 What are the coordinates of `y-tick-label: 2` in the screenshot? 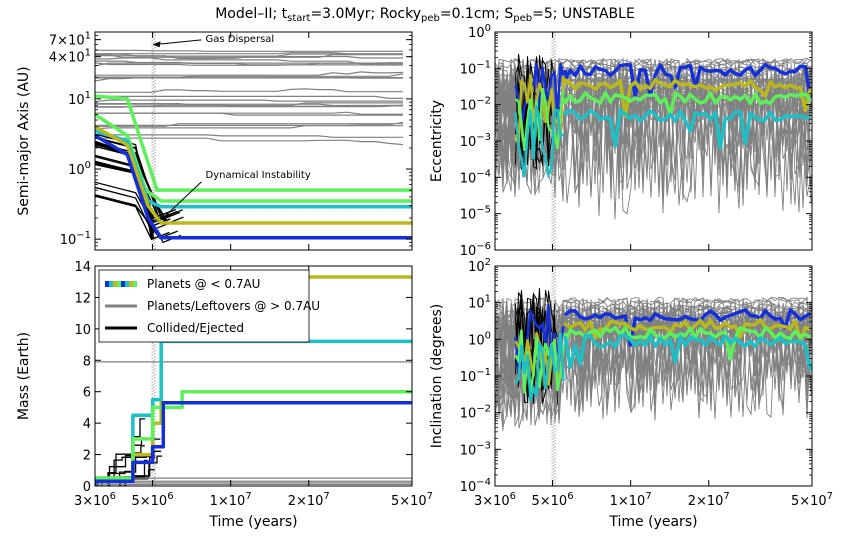 It's located at (87, 456).